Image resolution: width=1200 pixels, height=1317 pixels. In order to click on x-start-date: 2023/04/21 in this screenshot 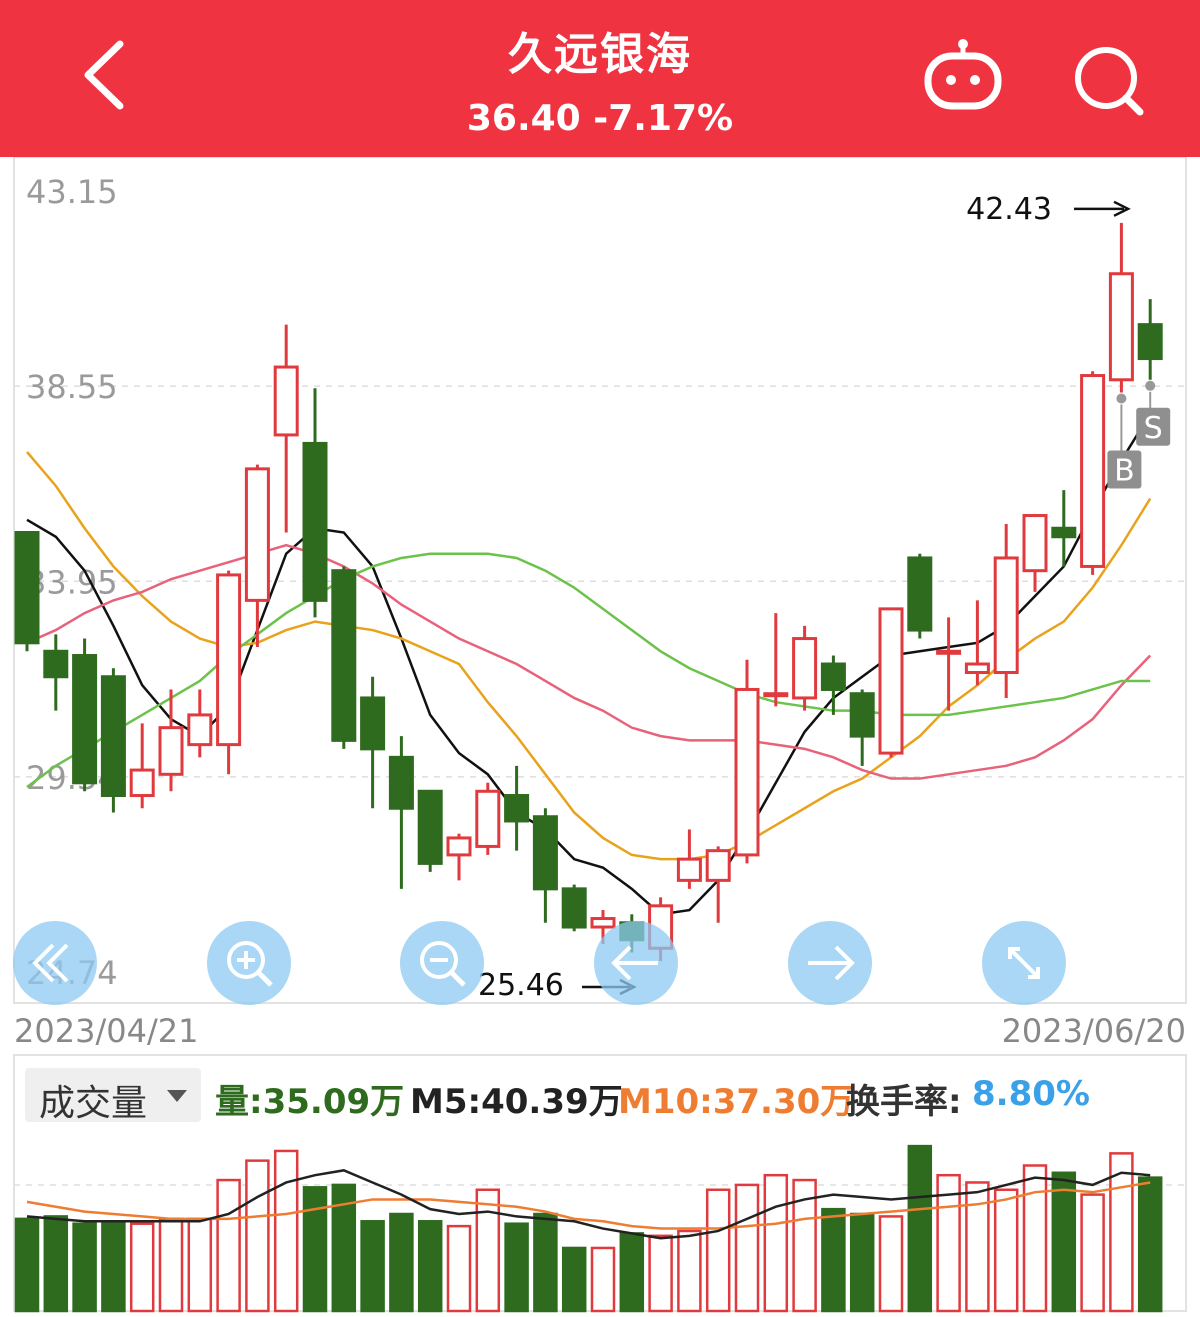, I will do `click(106, 1031)`.